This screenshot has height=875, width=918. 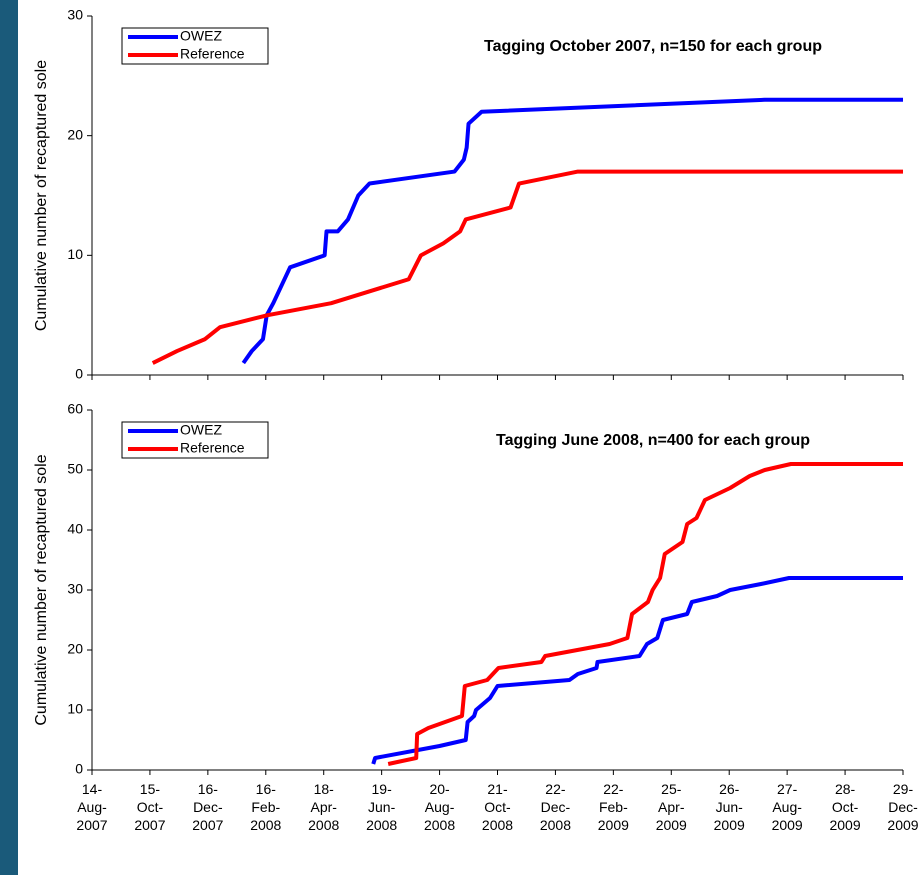 I want to click on x-tick-label: 28-Oct-2009, so click(x=844, y=807).